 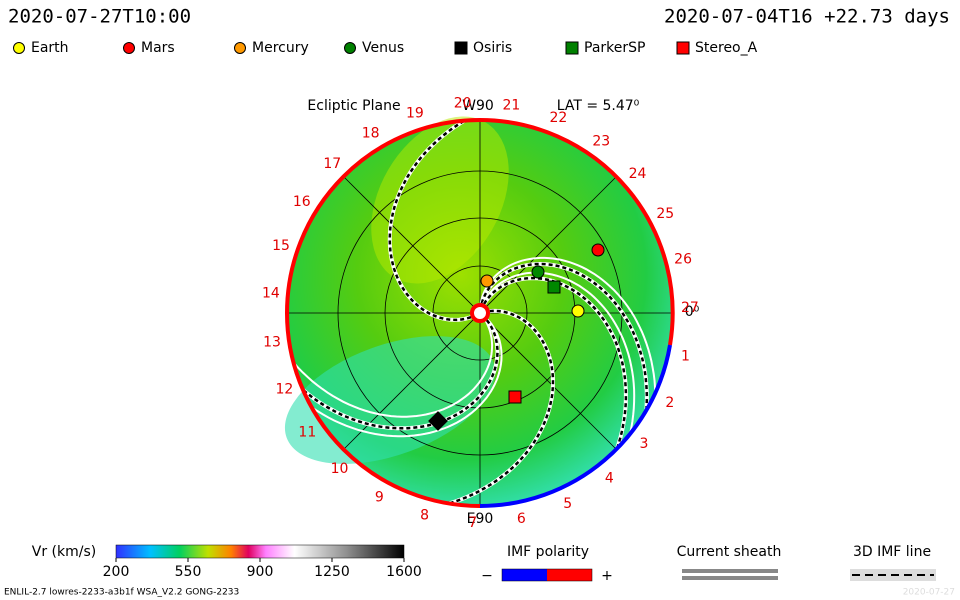 What do you see at coordinates (424, 516) in the screenshot?
I see `carrington-label: 8` at bounding box center [424, 516].